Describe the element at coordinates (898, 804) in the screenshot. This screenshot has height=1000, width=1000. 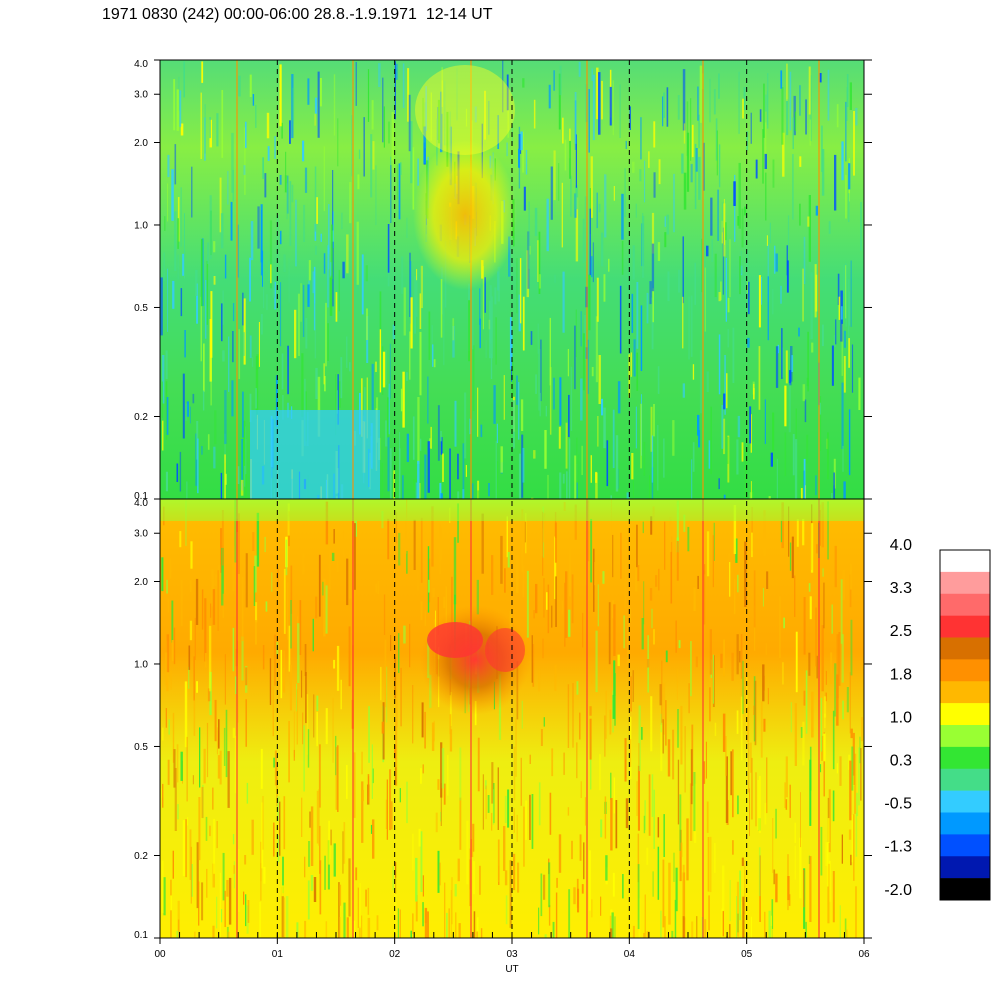
I see `colorbar-label: -0.5` at that location.